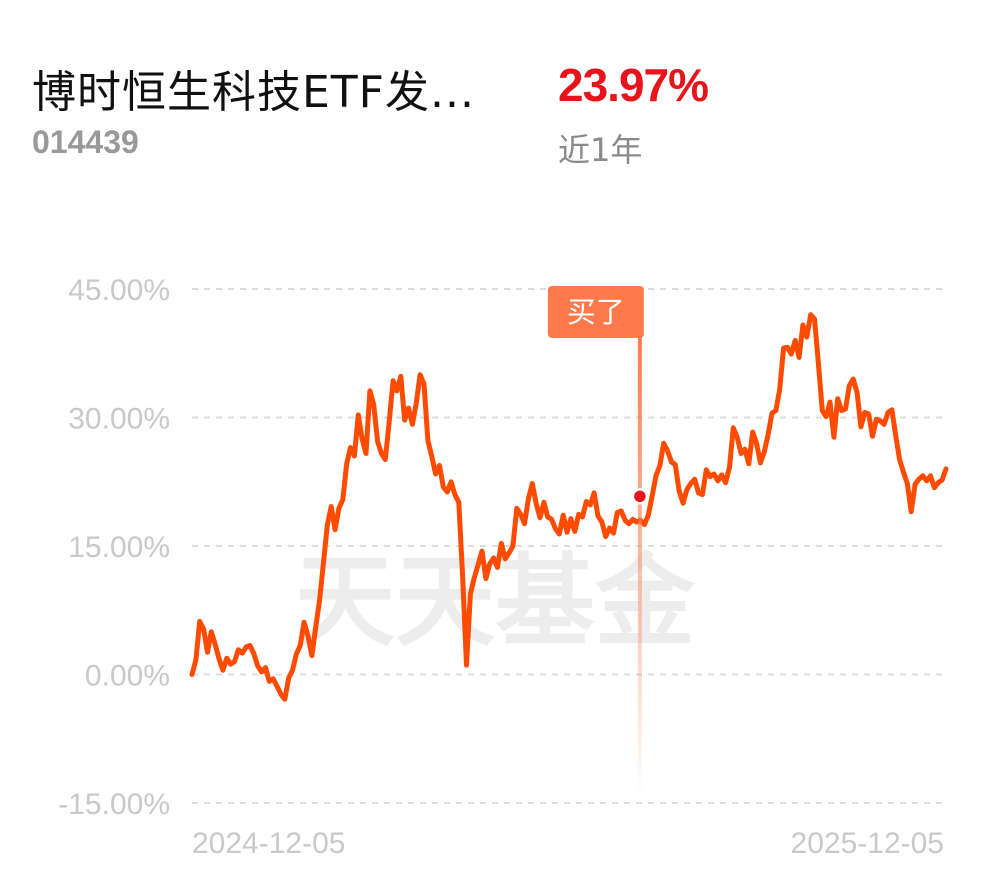 Image resolution: width=990 pixels, height=878 pixels. I want to click on y-tick-label: 0.00%, so click(127, 676).